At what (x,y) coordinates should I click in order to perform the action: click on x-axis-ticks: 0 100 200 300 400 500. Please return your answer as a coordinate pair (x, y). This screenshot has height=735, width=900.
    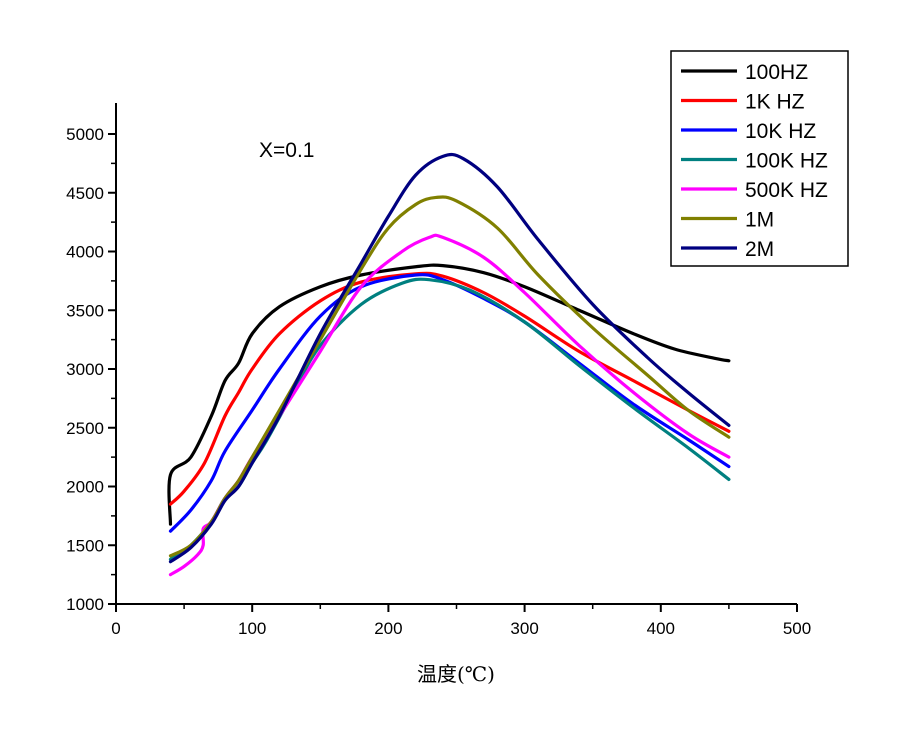
    Looking at the image, I should click on (461, 621).